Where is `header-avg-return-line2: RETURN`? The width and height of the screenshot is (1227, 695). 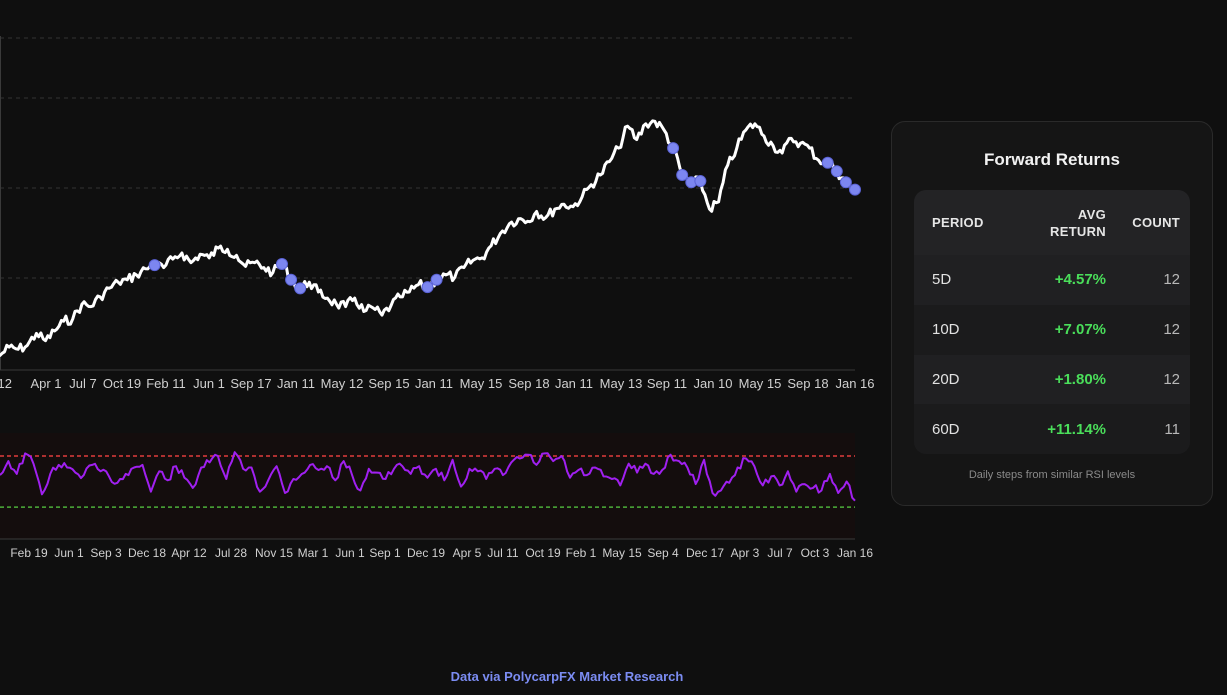
header-avg-return-line2: RETURN is located at coordinates (1078, 231).